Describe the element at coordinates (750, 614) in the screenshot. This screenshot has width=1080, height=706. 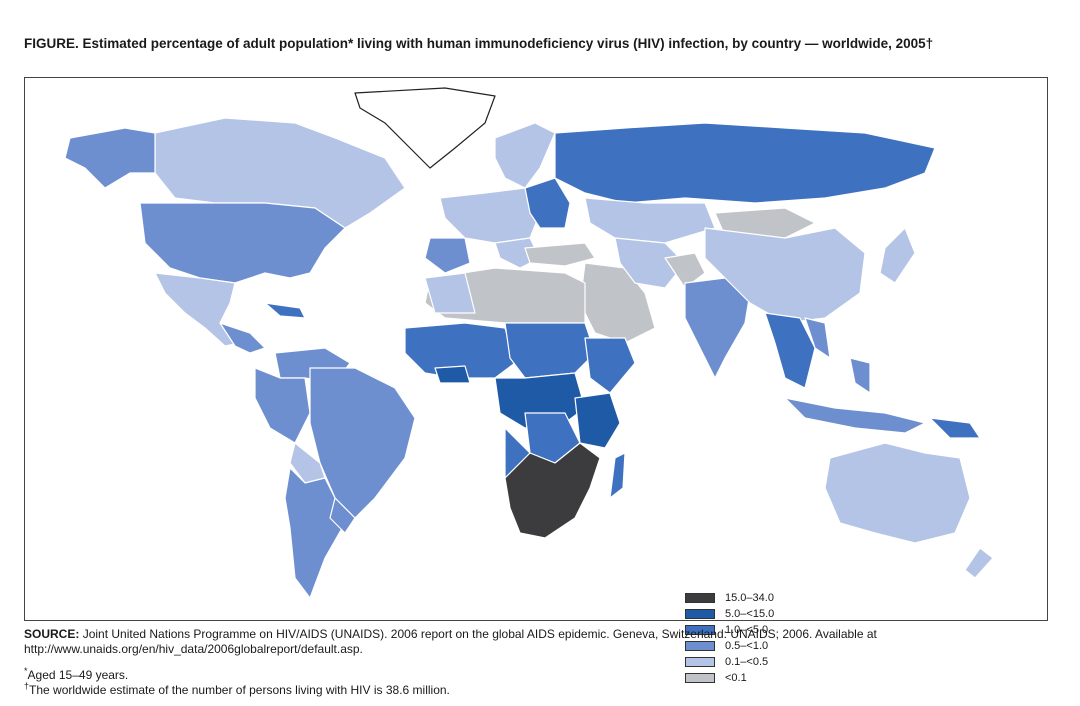
I see `legend-label: 5.0–<15.0` at that location.